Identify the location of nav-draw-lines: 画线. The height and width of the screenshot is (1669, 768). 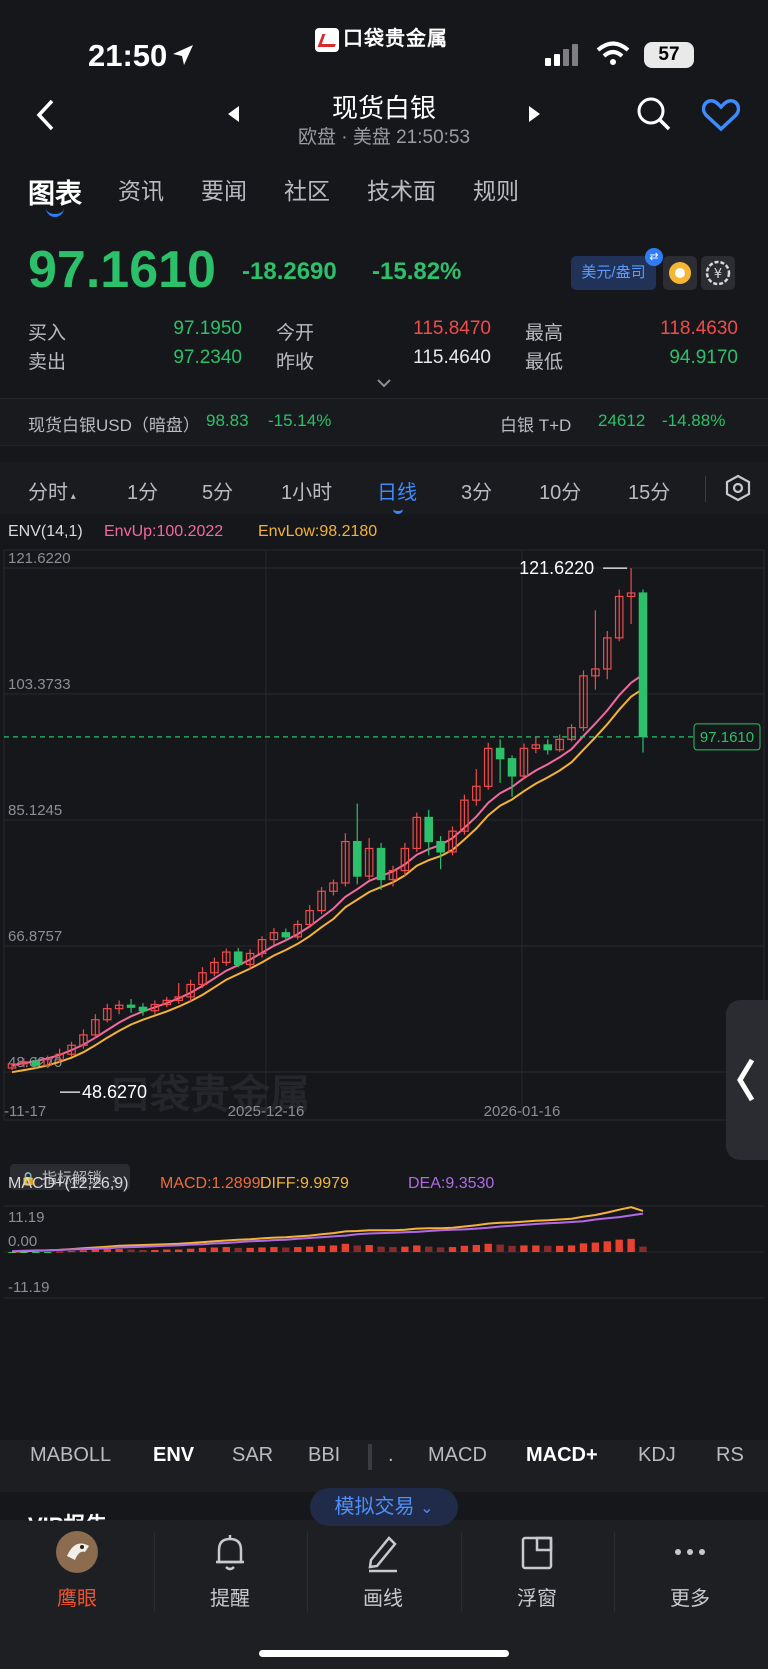
(383, 1570).